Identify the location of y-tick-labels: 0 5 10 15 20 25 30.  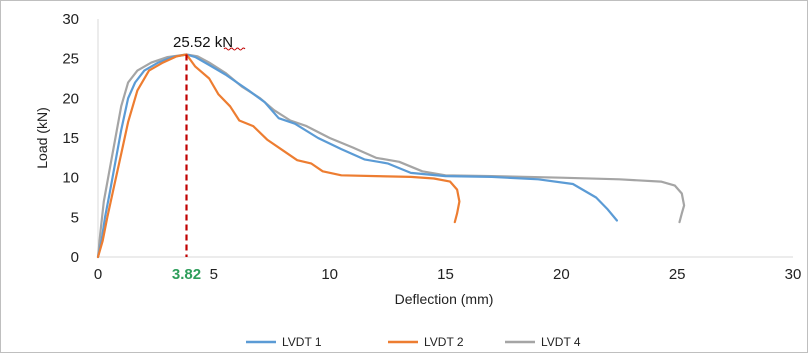
(70, 138).